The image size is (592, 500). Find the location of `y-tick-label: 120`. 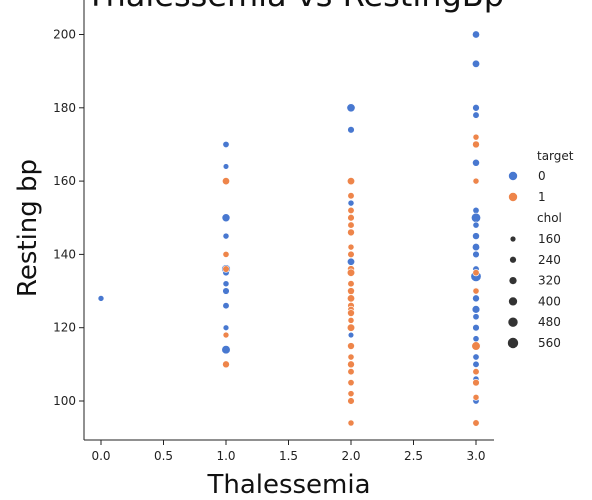

y-tick-label: 120 is located at coordinates (64, 328).